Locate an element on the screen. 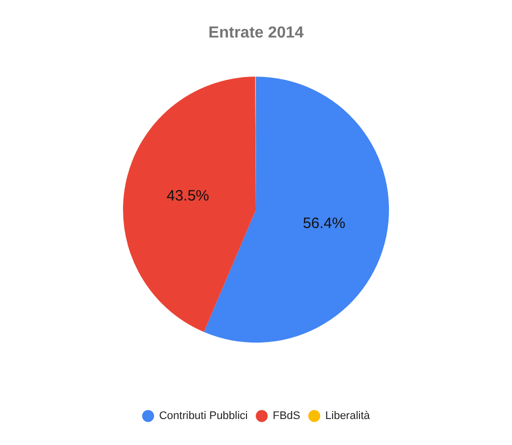  data-label: 56.4% is located at coordinates (324, 223).